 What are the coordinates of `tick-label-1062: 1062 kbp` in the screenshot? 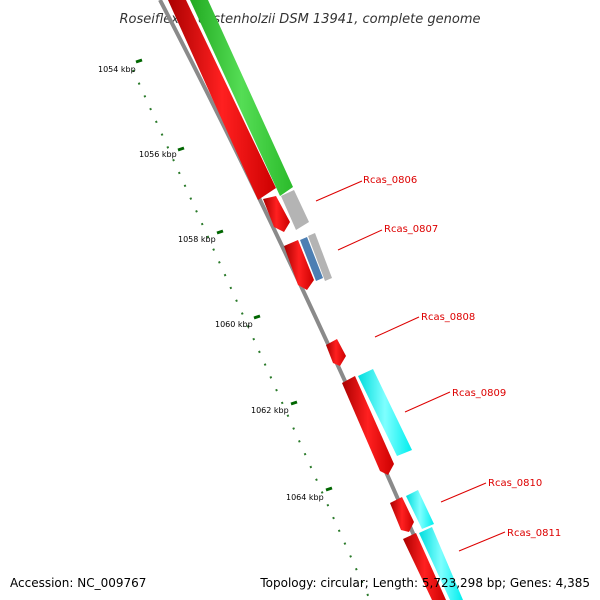 It's located at (270, 410).